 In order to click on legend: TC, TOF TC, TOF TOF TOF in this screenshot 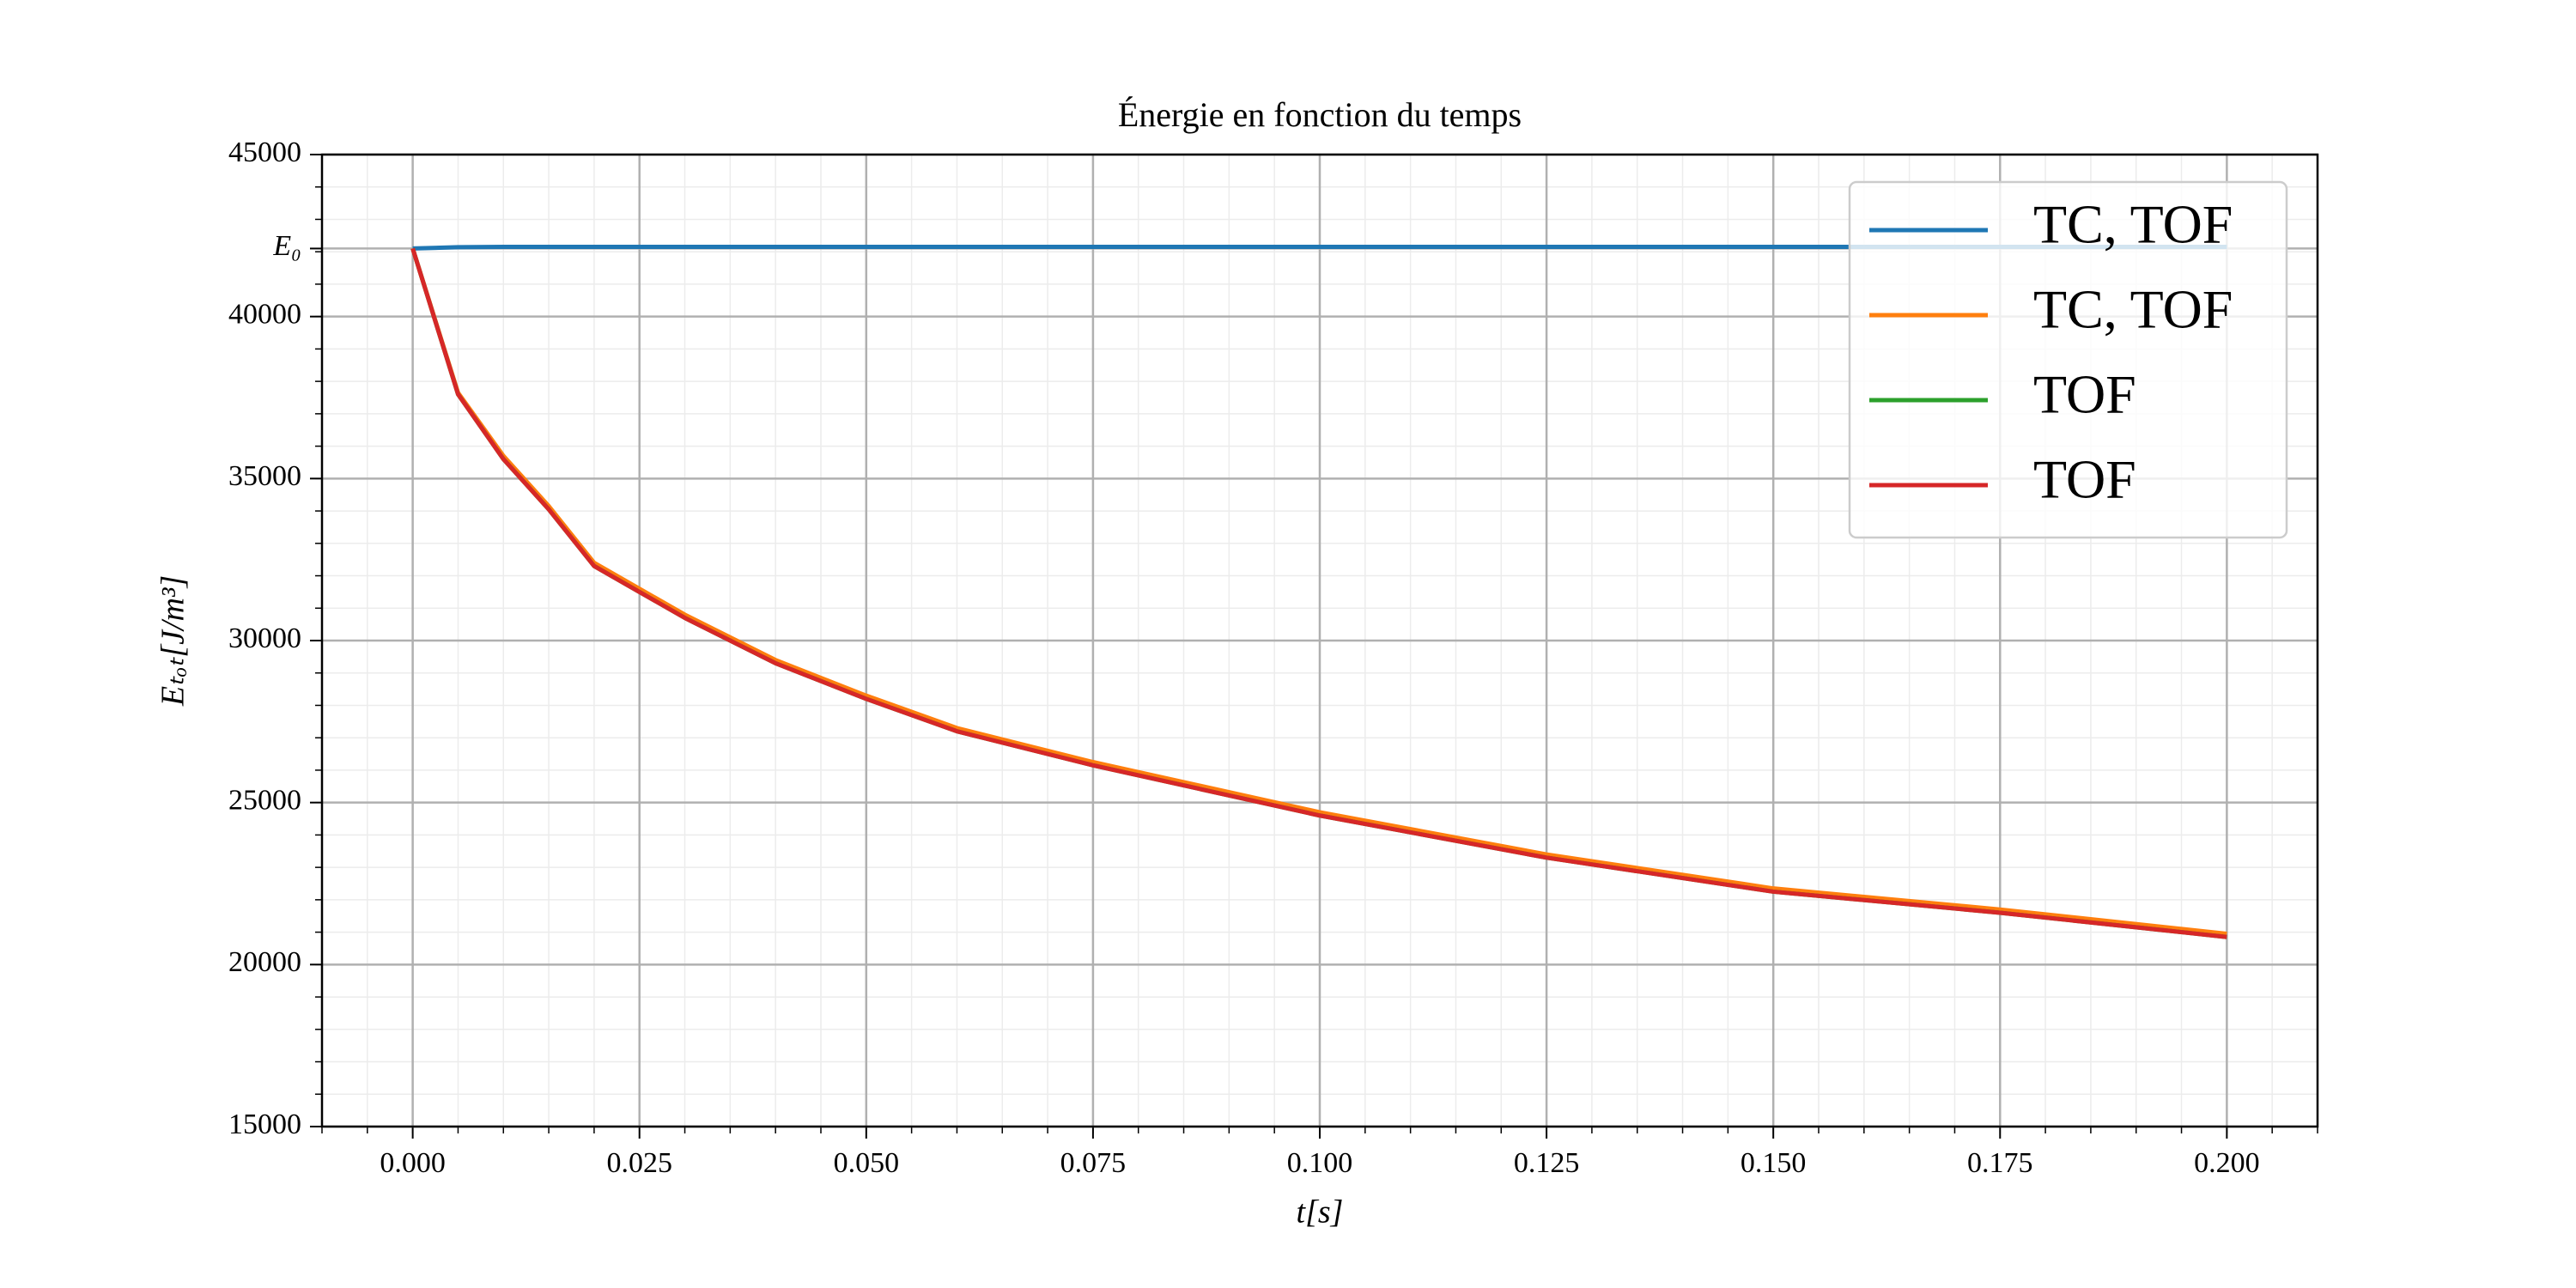, I will do `click(2068, 359)`.